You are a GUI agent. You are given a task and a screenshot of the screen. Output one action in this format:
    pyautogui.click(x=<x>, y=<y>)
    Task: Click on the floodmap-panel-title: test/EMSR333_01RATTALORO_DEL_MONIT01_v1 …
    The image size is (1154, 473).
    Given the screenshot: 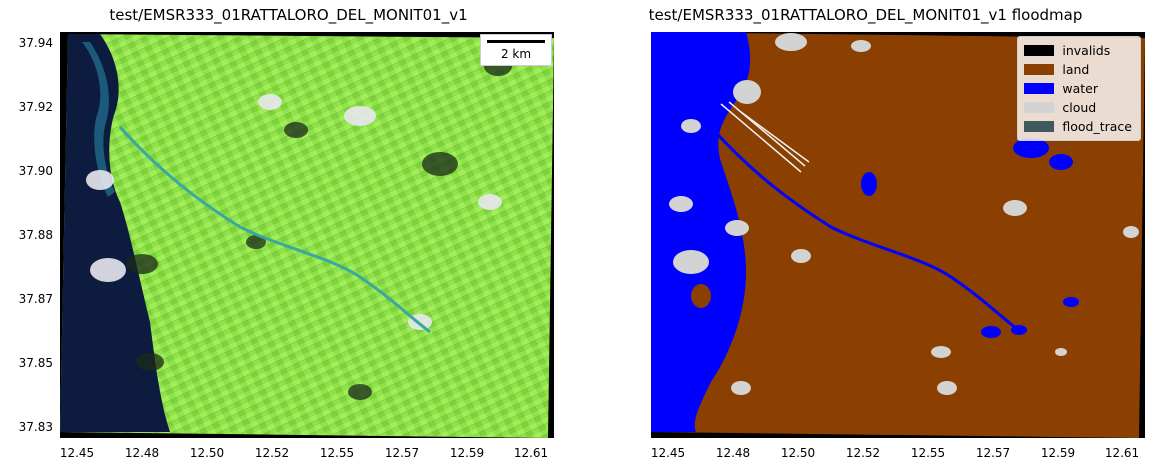 What is the action you would take?
    pyautogui.click(x=865, y=15)
    